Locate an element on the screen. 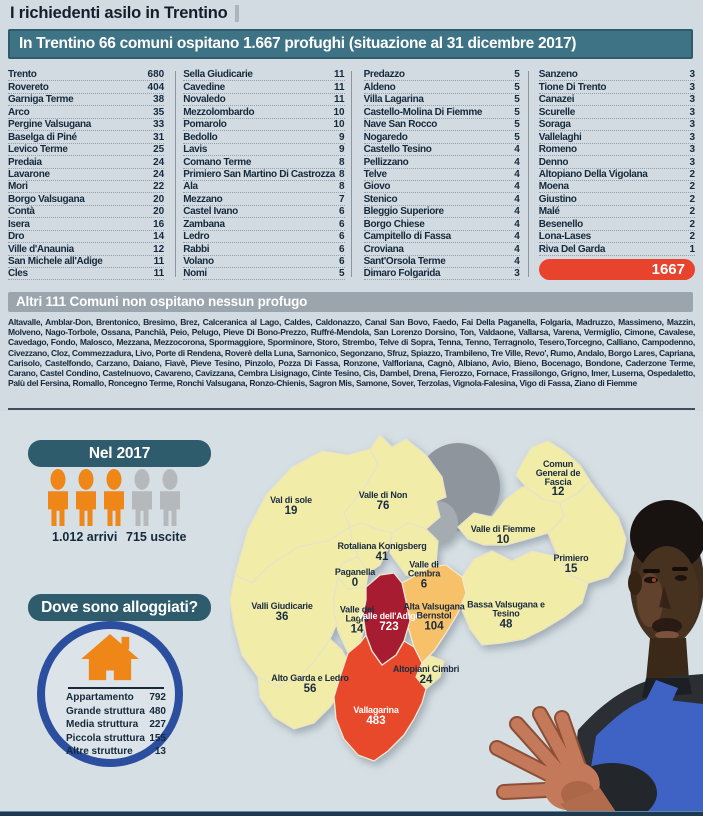 This screenshot has width=703, height=816. year-2017-title: Nel 2017 is located at coordinates (119, 453).